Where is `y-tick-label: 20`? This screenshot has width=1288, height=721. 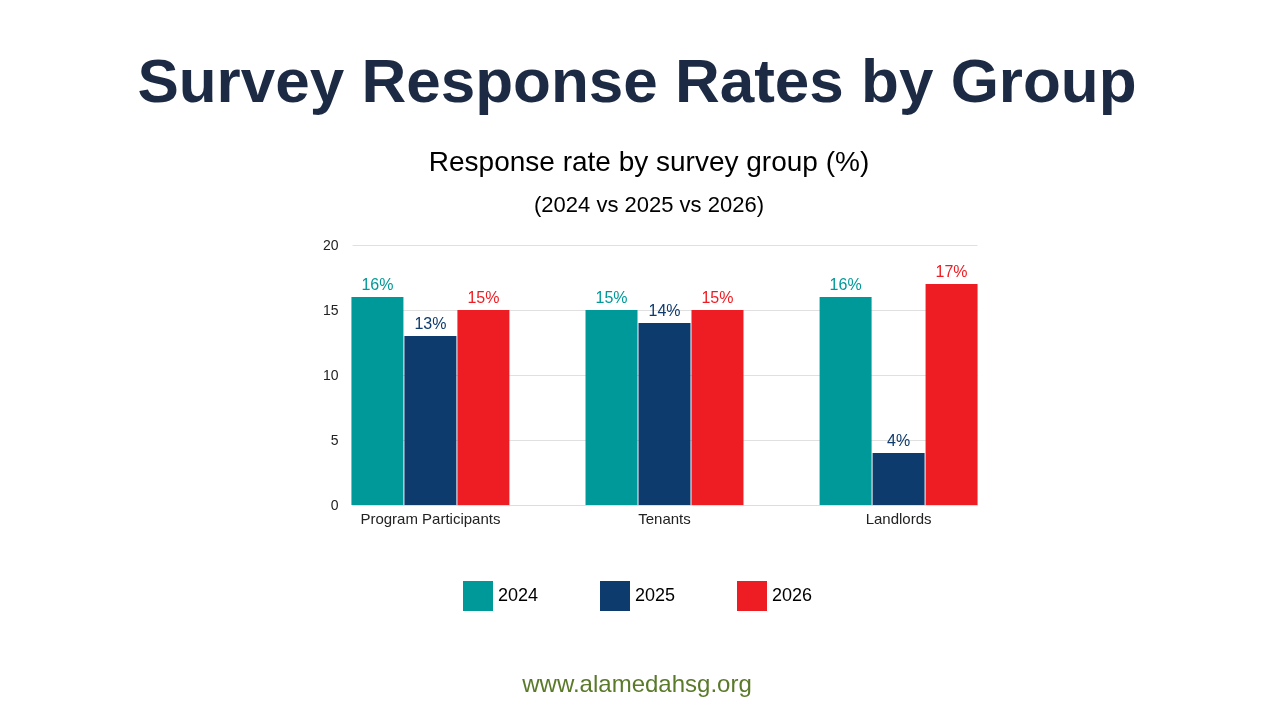
y-tick-label: 20 is located at coordinates (330, 244).